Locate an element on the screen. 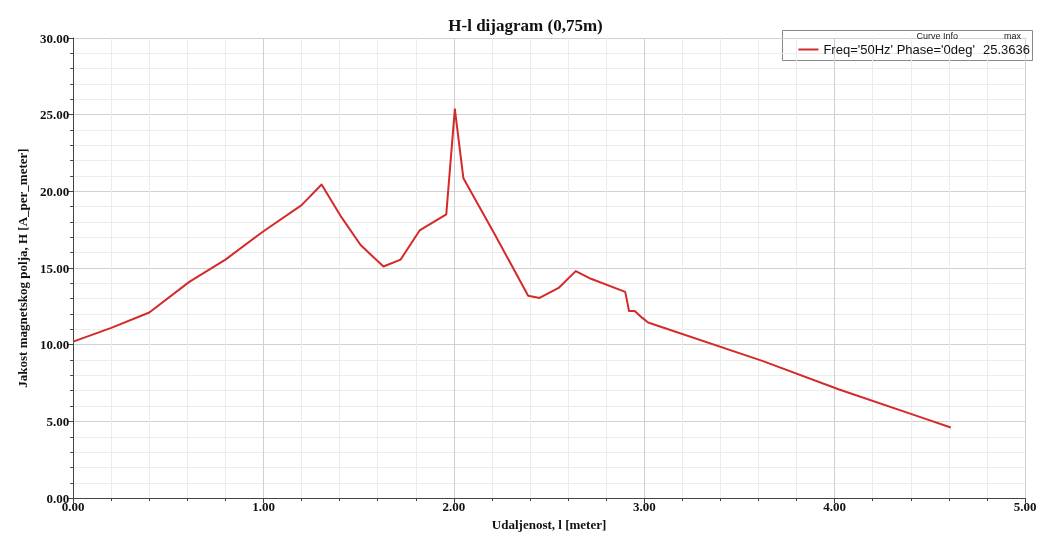  x-tick-label: 4.00 is located at coordinates (835, 507).